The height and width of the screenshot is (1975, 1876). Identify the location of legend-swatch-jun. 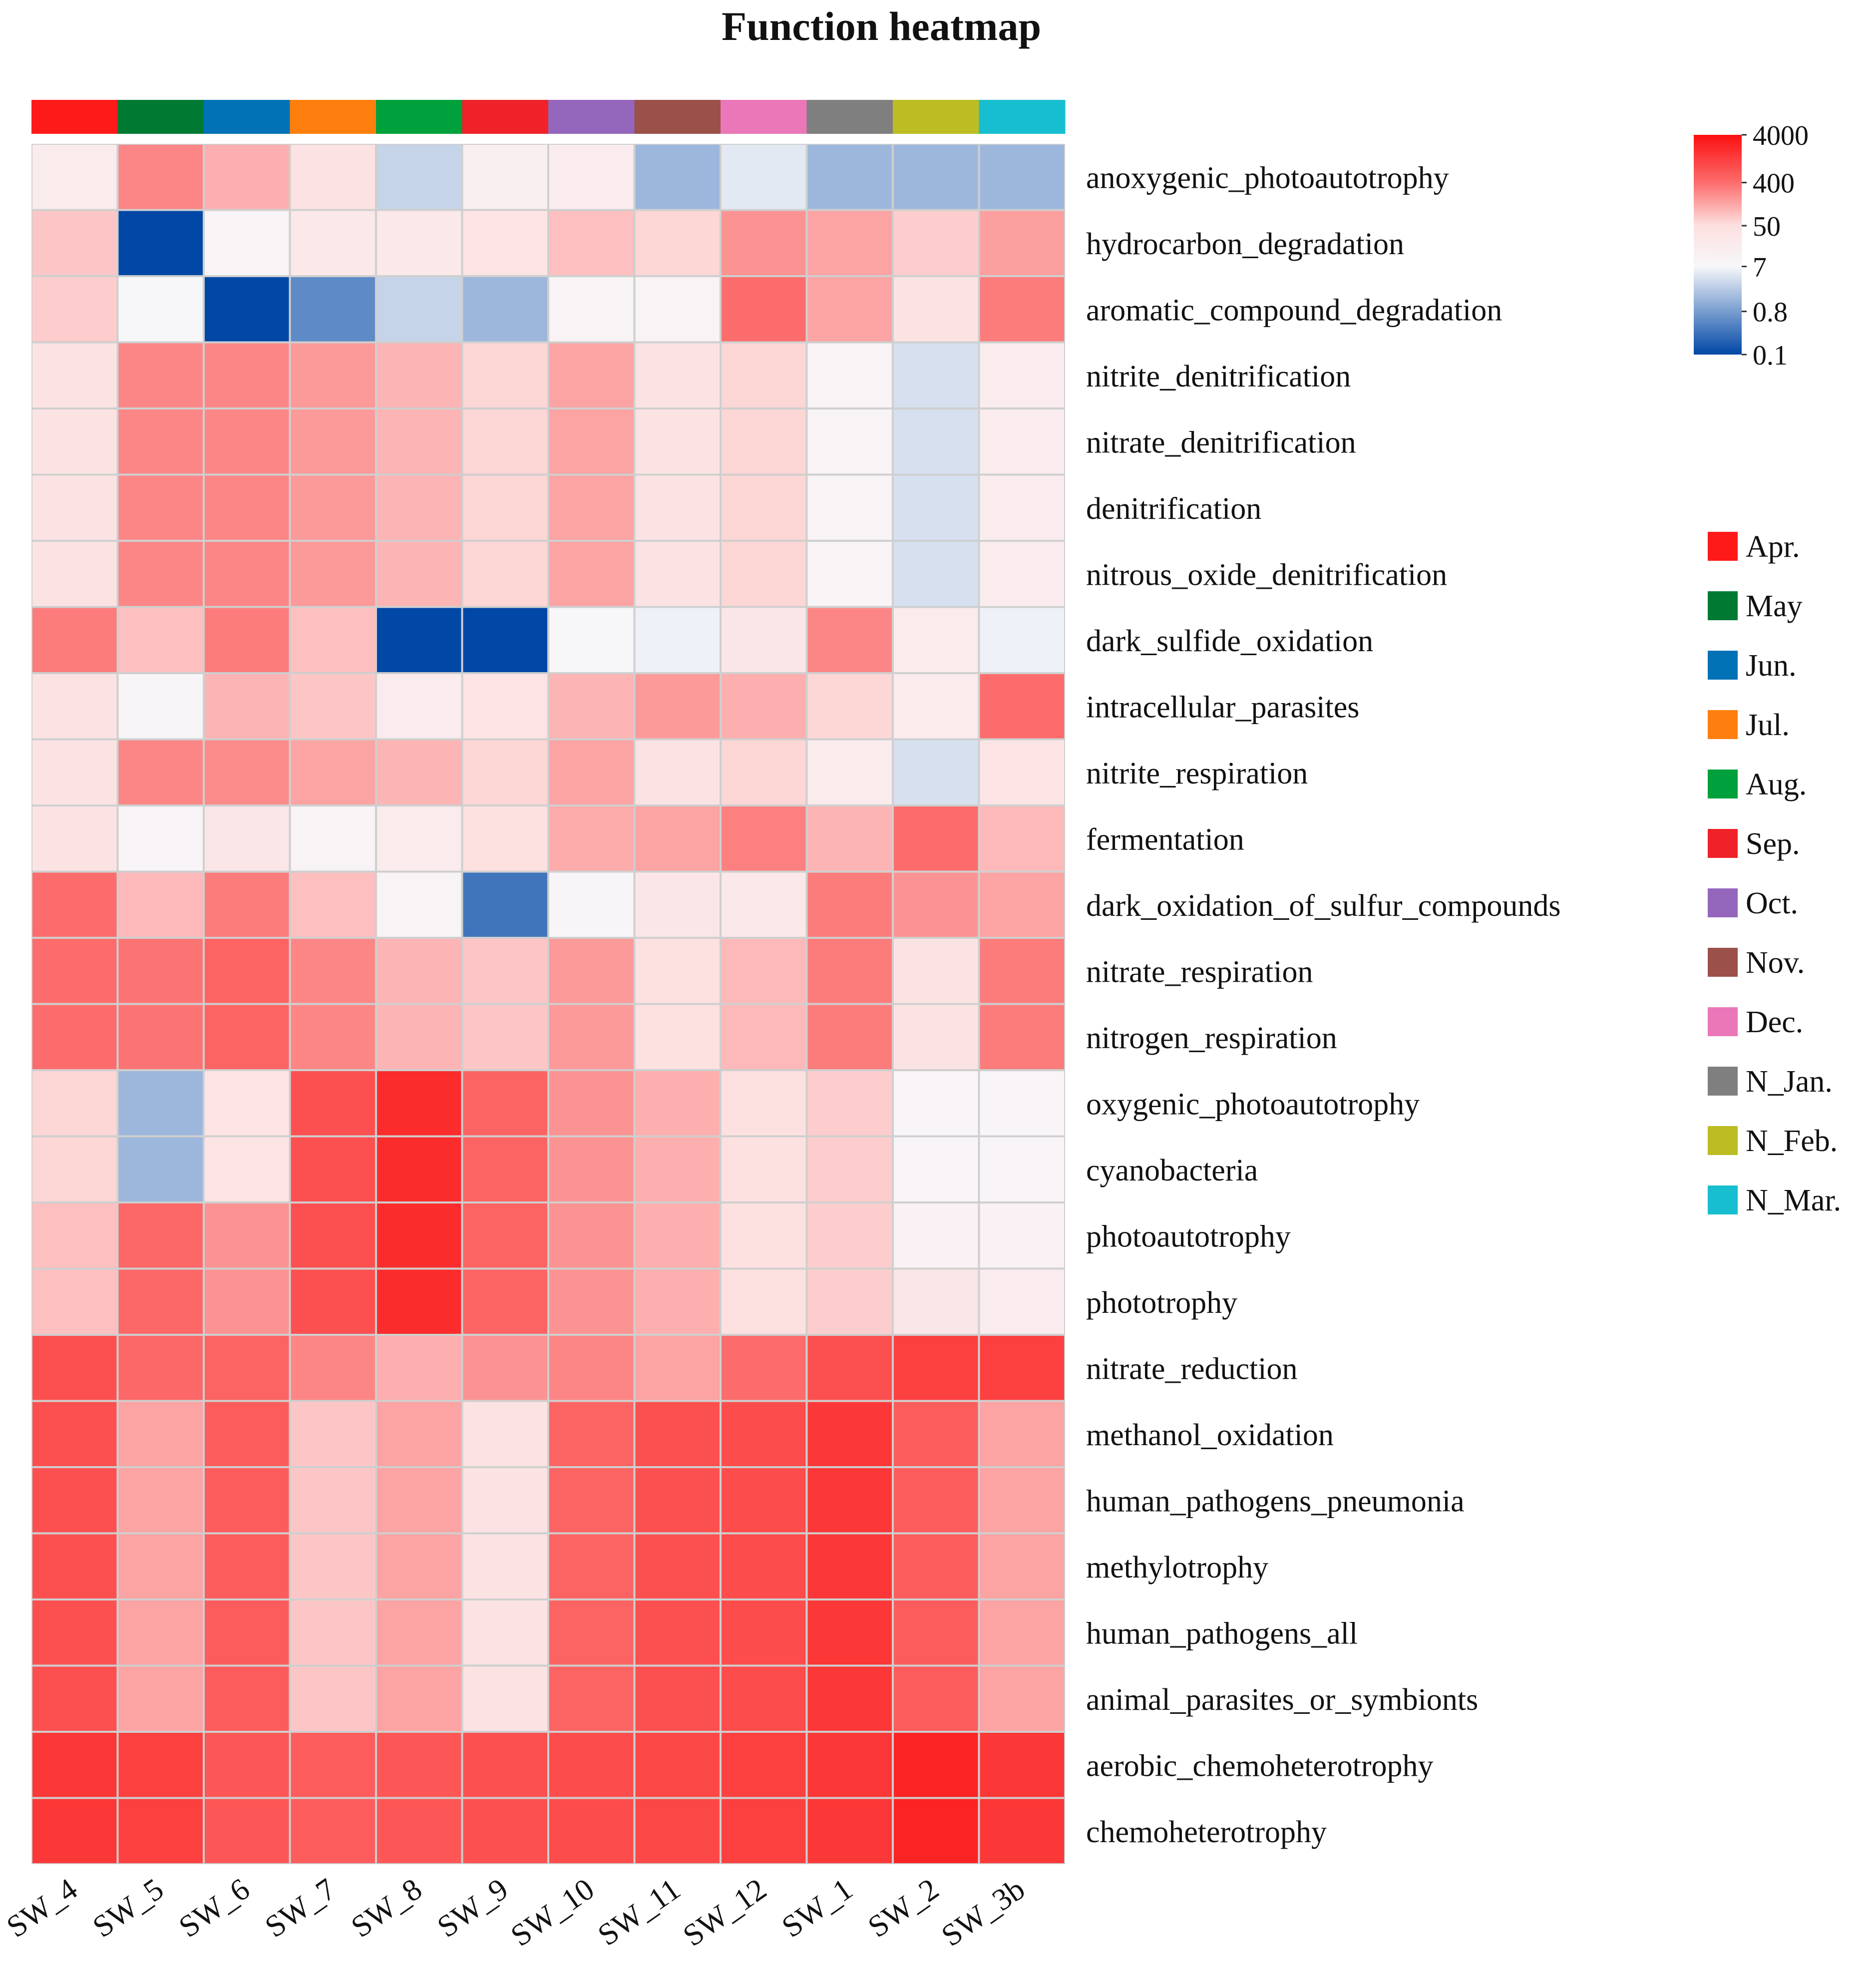
(1723, 665).